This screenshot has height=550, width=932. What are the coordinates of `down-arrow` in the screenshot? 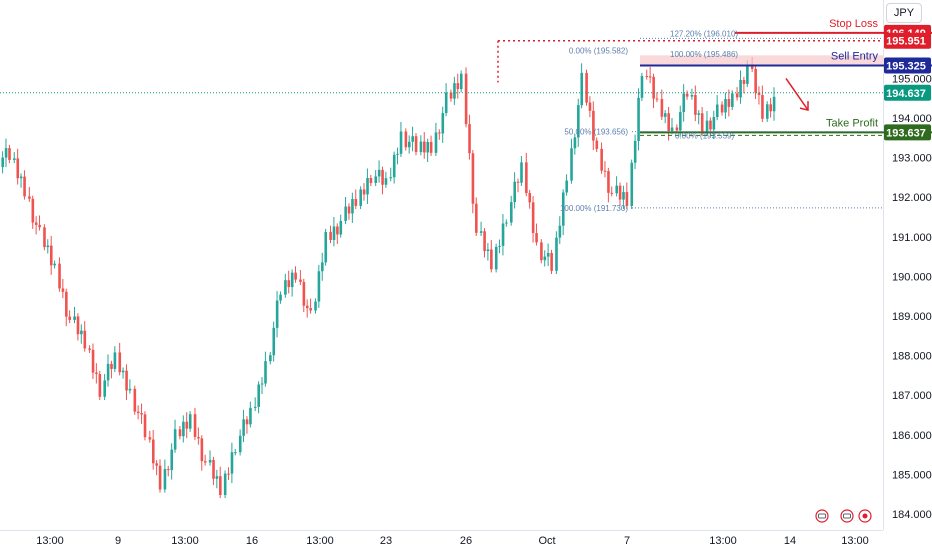 It's located at (797, 94).